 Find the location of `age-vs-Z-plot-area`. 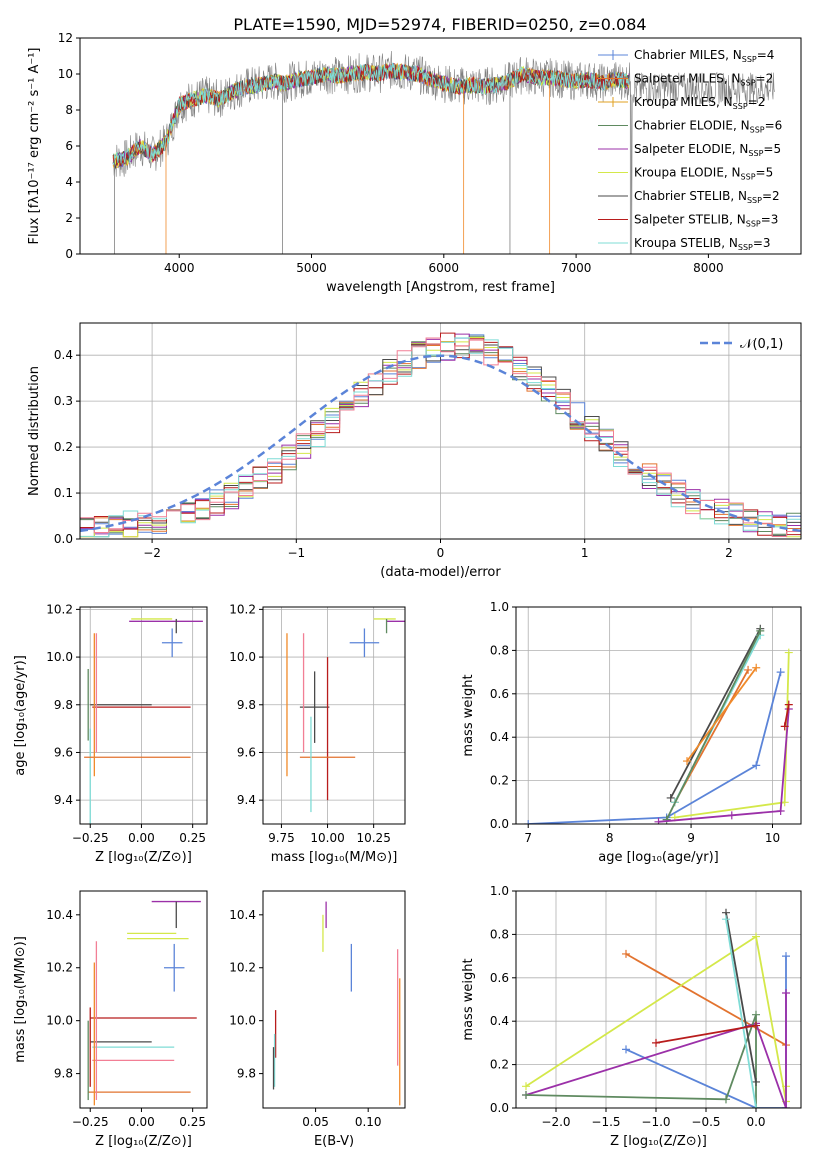

age-vs-Z-plot-area is located at coordinates (143, 715).